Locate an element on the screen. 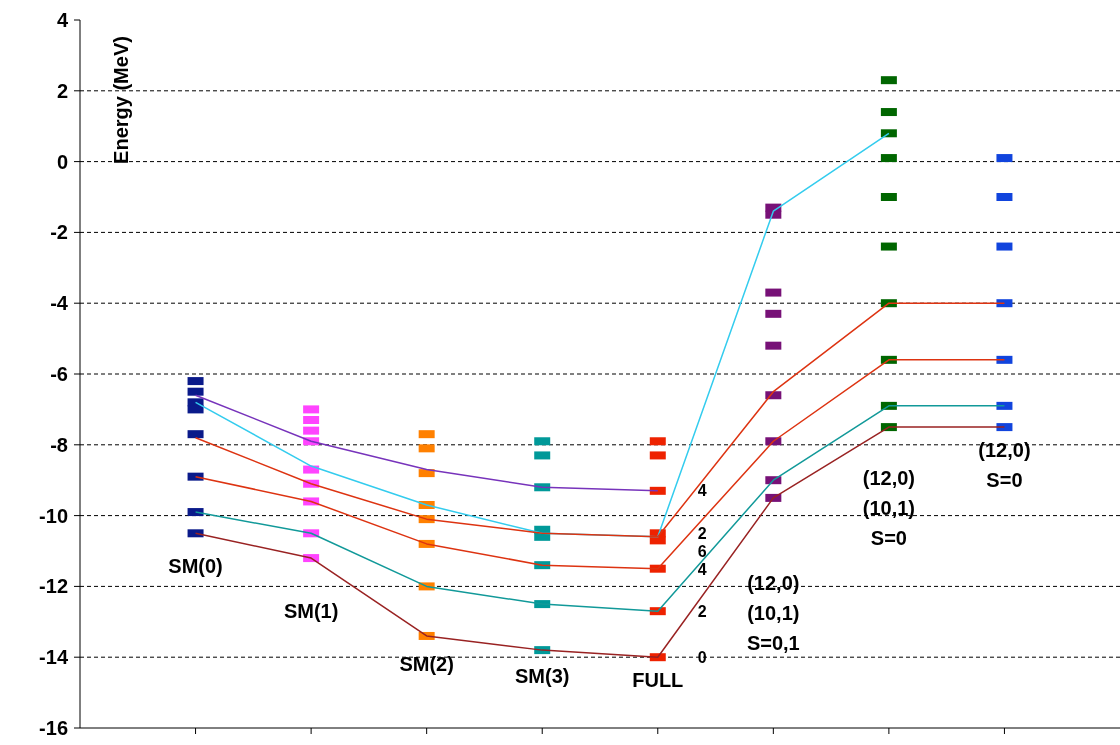  y-tick-label: -8 is located at coordinates (59, 444).